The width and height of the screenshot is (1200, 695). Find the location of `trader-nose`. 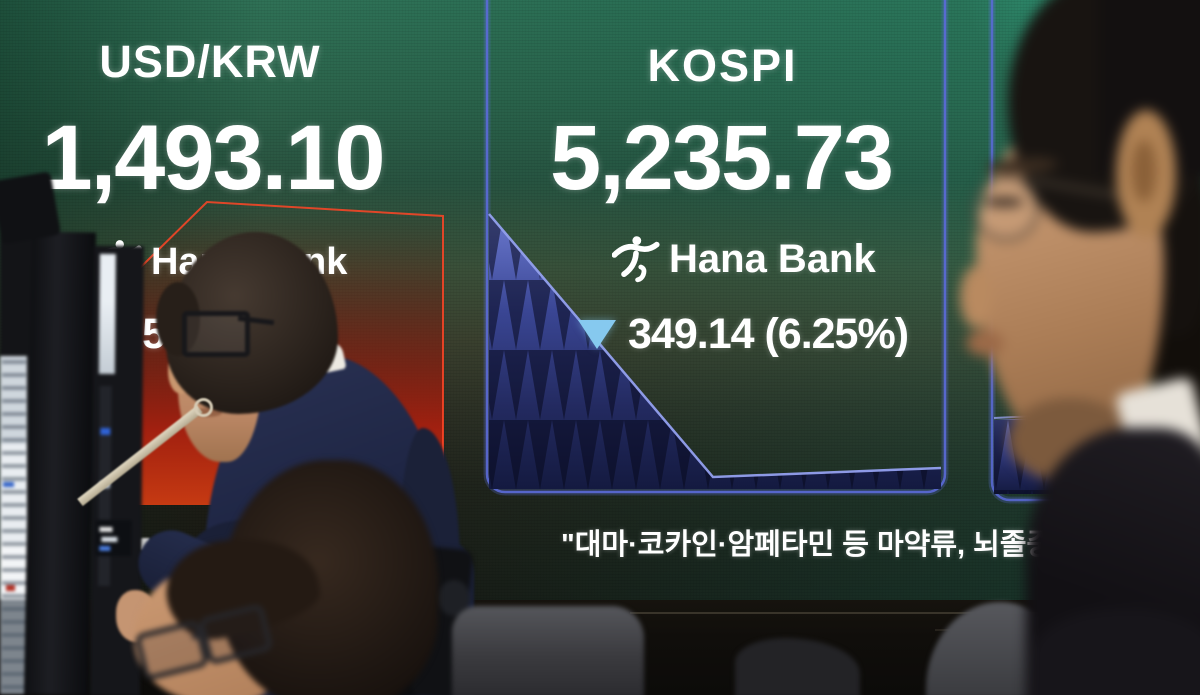

trader-nose is located at coordinates (976, 297).